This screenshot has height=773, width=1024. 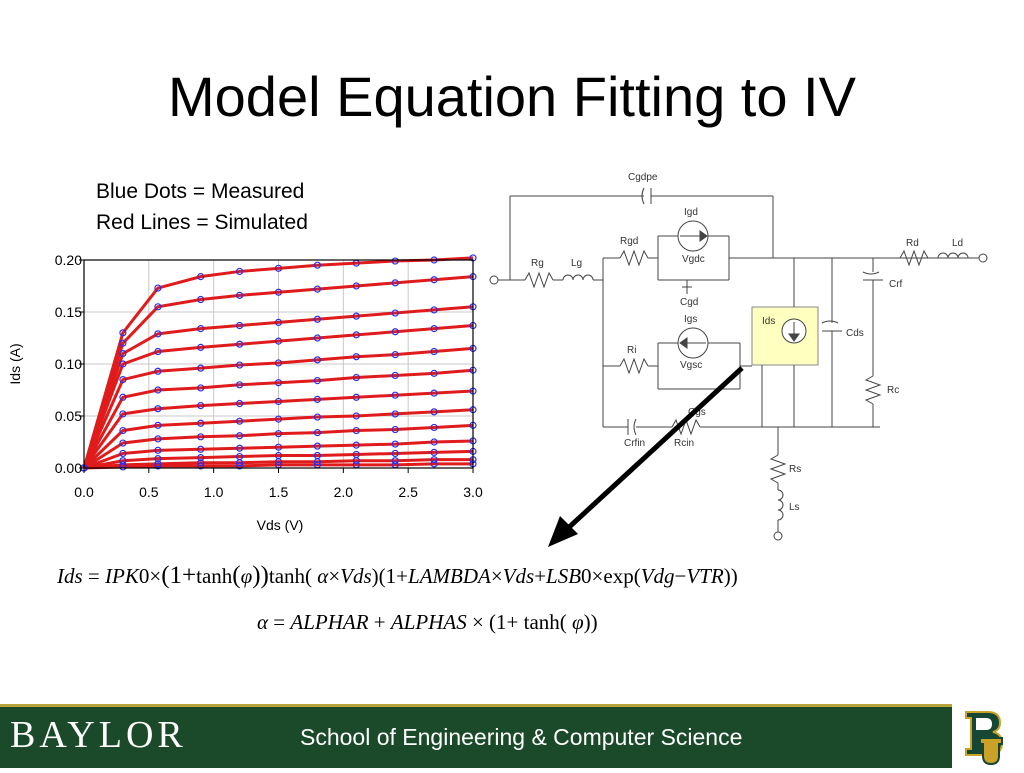 What do you see at coordinates (794, 507) in the screenshot?
I see `label-ls: Ls` at bounding box center [794, 507].